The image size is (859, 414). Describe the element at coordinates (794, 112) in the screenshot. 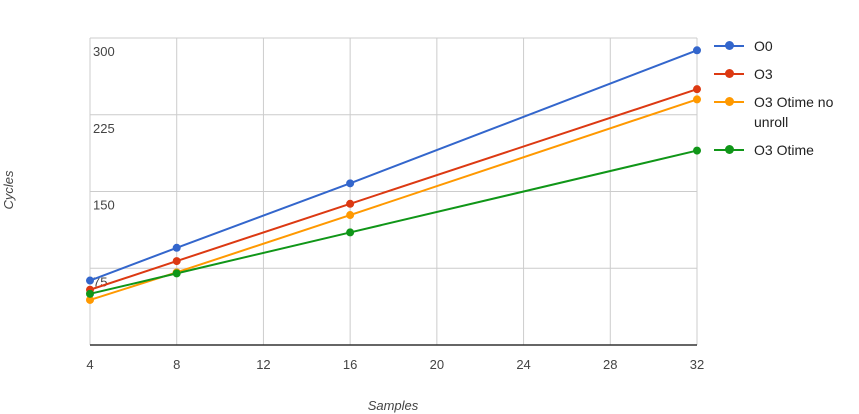

I see `legend-label: O3 Otime no unroll` at that location.